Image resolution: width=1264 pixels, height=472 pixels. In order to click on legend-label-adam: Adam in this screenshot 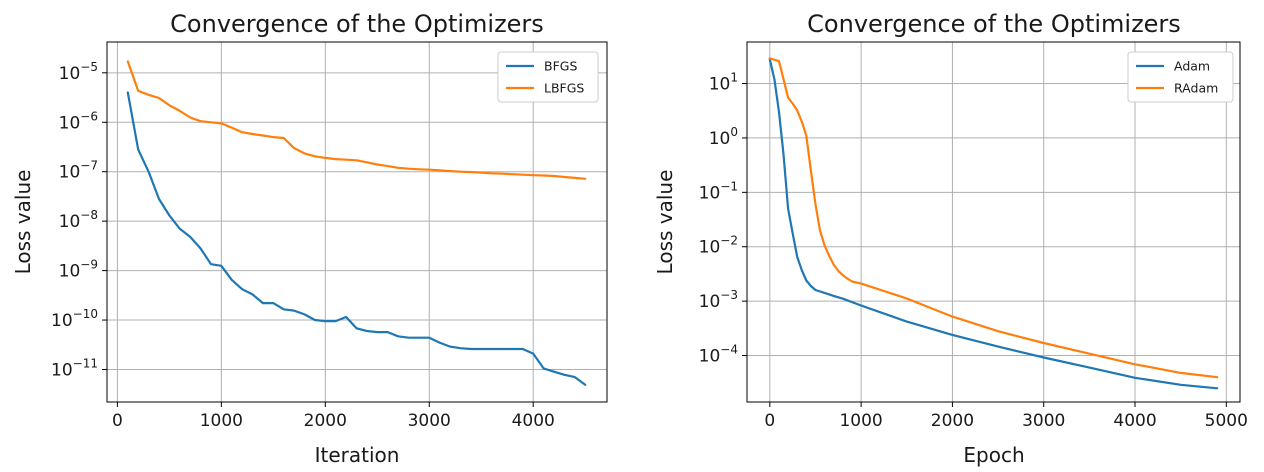, I will do `click(1192, 66)`.